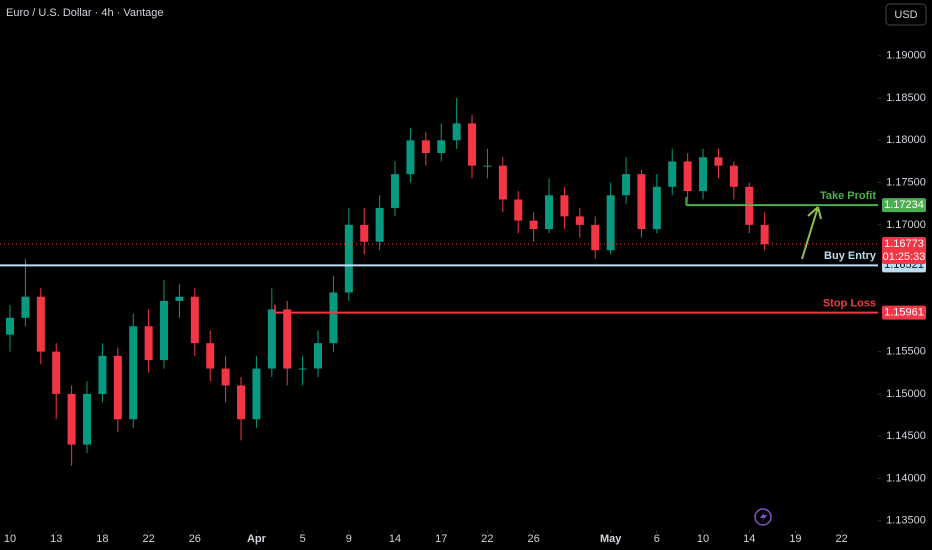  I want to click on lightning-glyph, so click(763, 517).